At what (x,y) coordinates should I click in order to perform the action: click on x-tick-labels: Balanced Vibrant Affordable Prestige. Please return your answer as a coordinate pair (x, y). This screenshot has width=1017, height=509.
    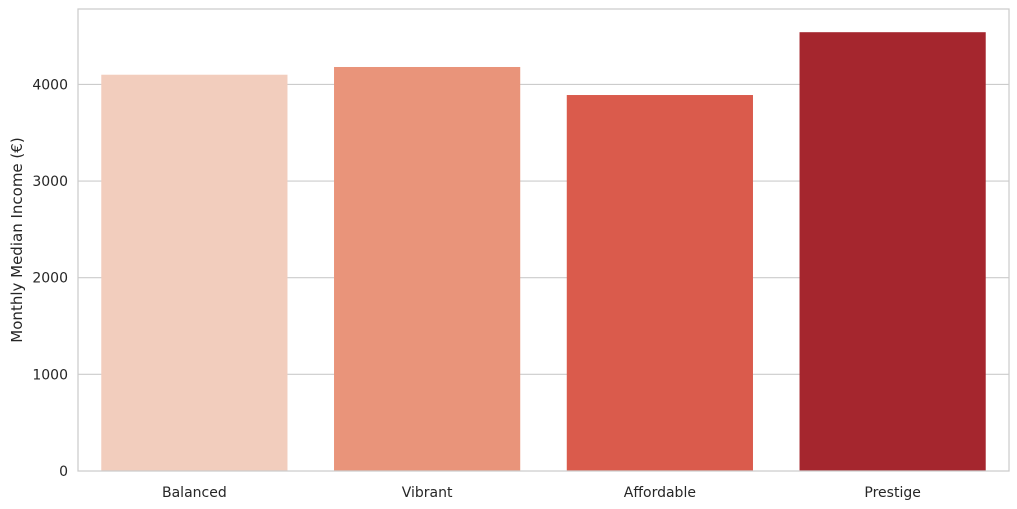
    Looking at the image, I should click on (541, 493).